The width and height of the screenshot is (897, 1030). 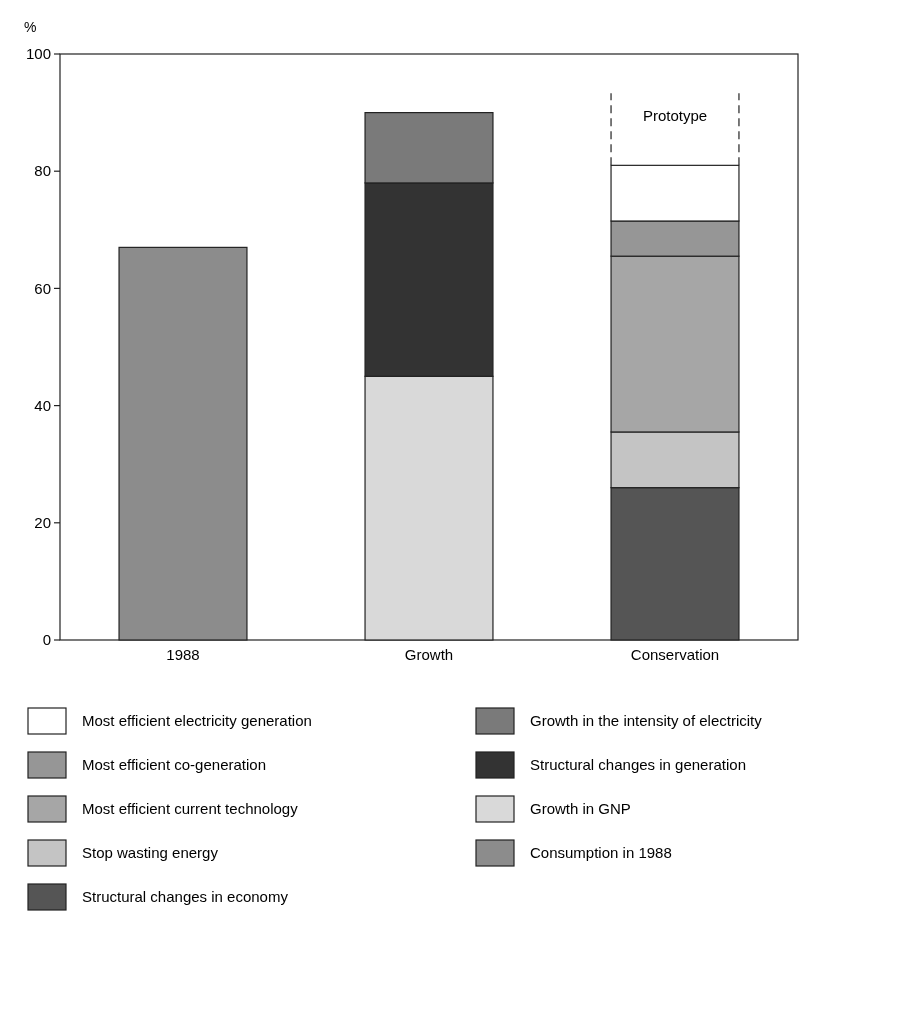 I want to click on legend-label: Most efficient electricity generation, so click(x=197, y=721).